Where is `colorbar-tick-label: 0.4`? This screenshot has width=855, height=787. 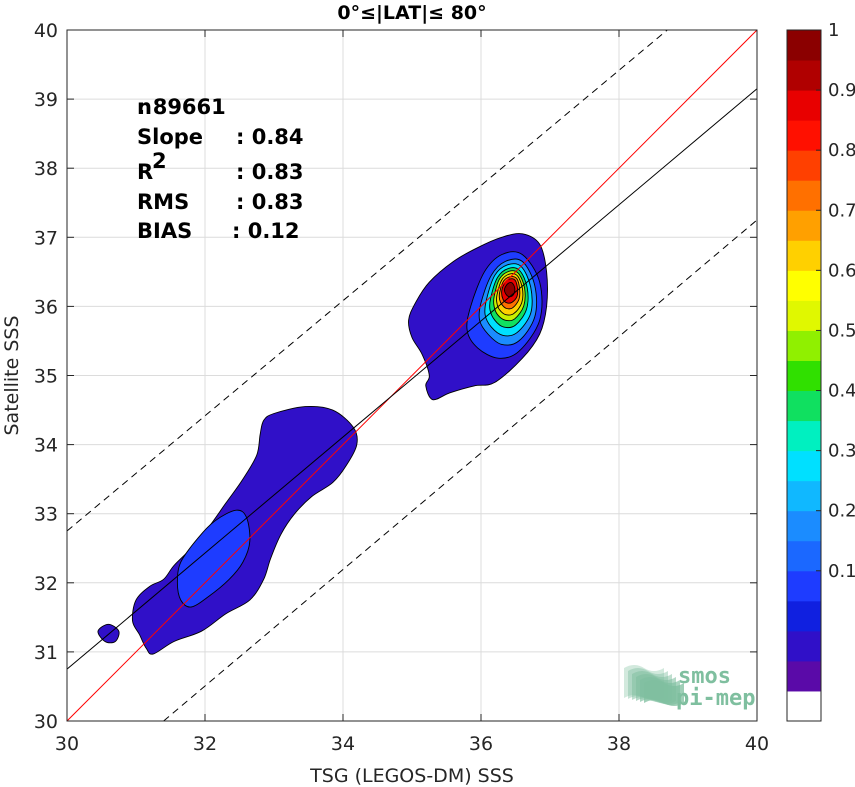
colorbar-tick-label: 0.4 is located at coordinates (841, 391).